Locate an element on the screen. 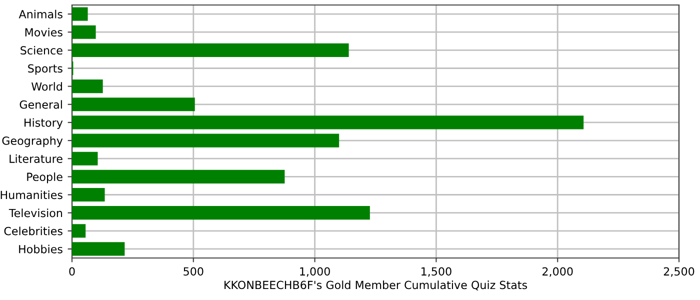  x-tick-label: 500 is located at coordinates (194, 271).